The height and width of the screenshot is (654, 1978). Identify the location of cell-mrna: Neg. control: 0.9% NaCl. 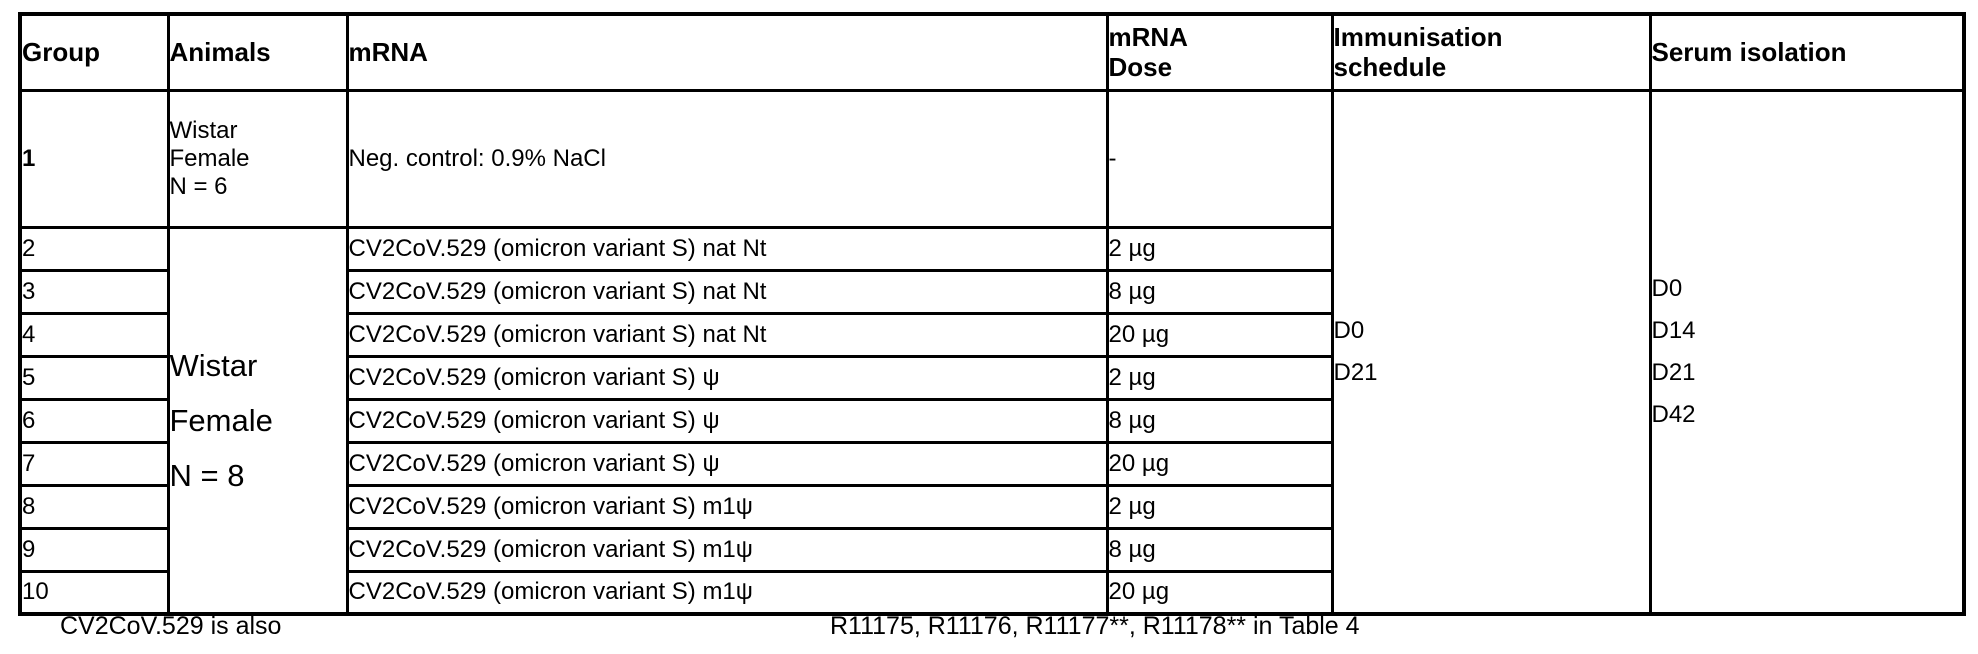
(727, 158).